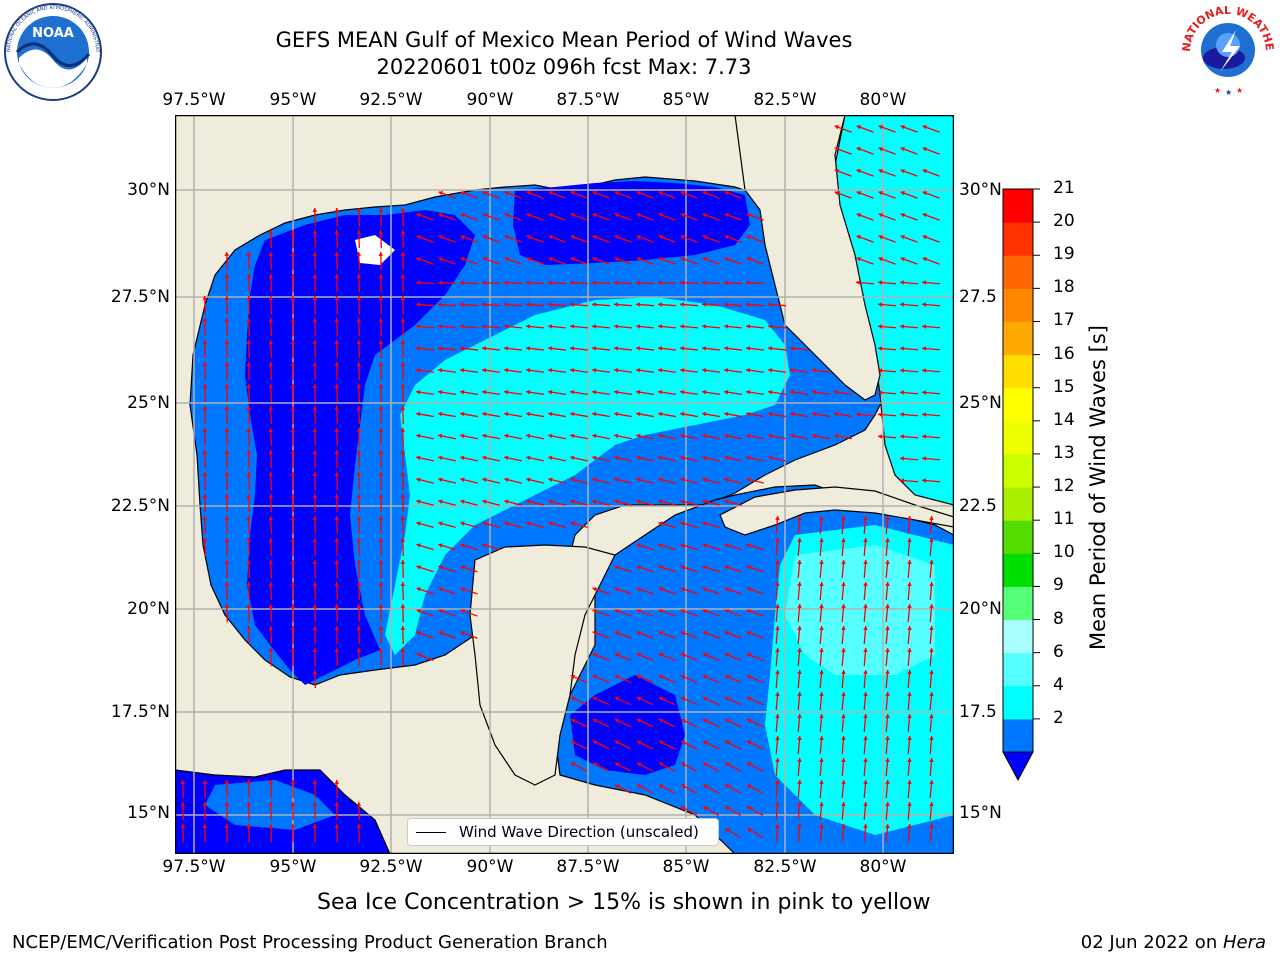  I want to click on lat-label-left: 30°N, so click(148, 190).